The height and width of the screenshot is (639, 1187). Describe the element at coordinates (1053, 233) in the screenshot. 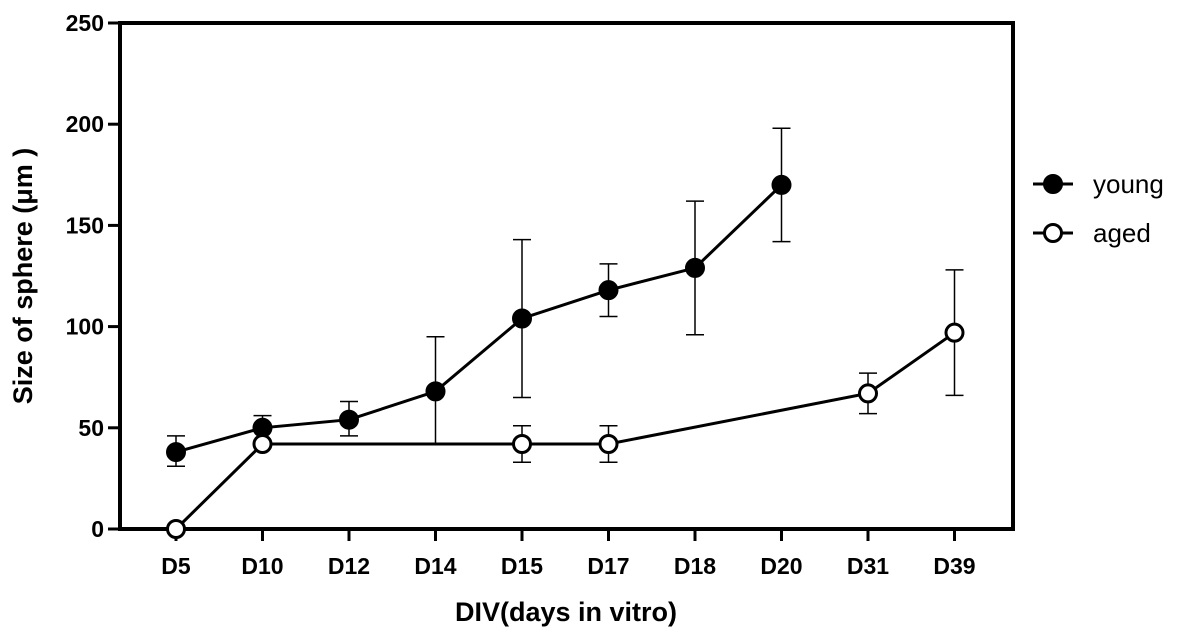

I see `legend-marker-aged` at that location.